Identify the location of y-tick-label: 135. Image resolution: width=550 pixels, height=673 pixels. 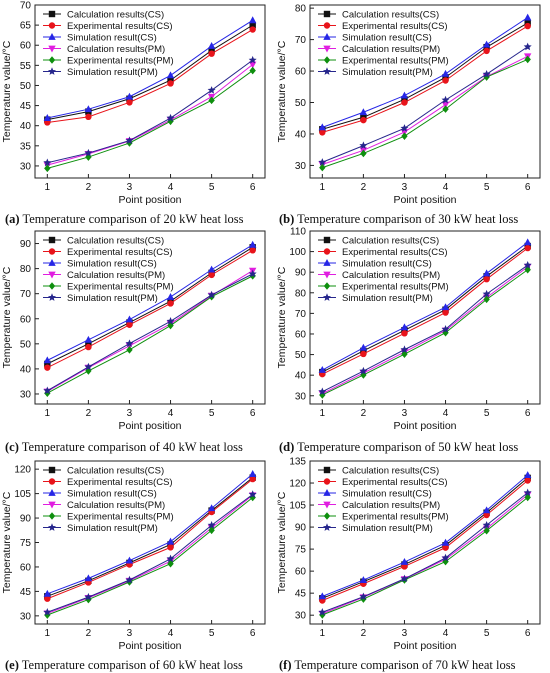
(297, 462).